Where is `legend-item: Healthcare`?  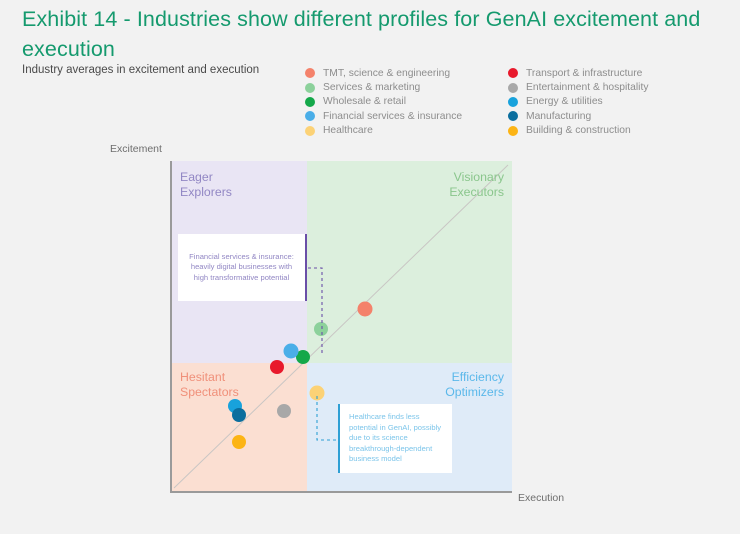
legend-item: Healthcare is located at coordinates (383, 131).